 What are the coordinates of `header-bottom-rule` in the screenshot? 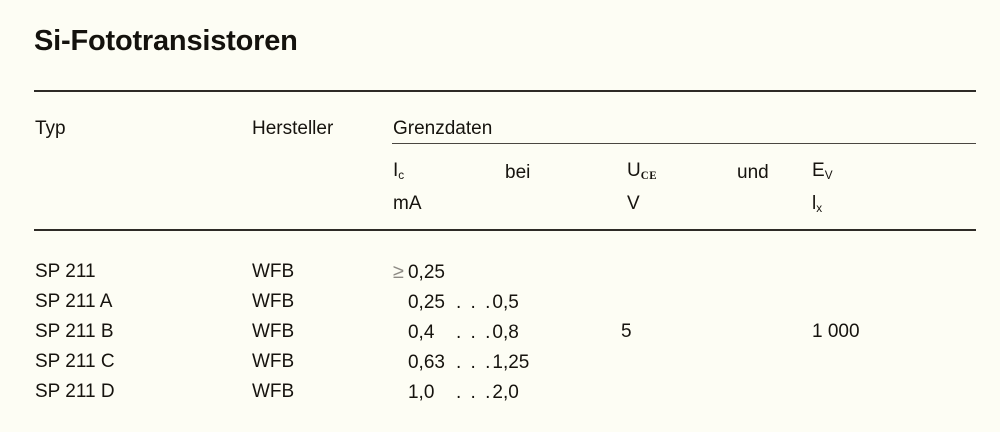 It's located at (505, 230).